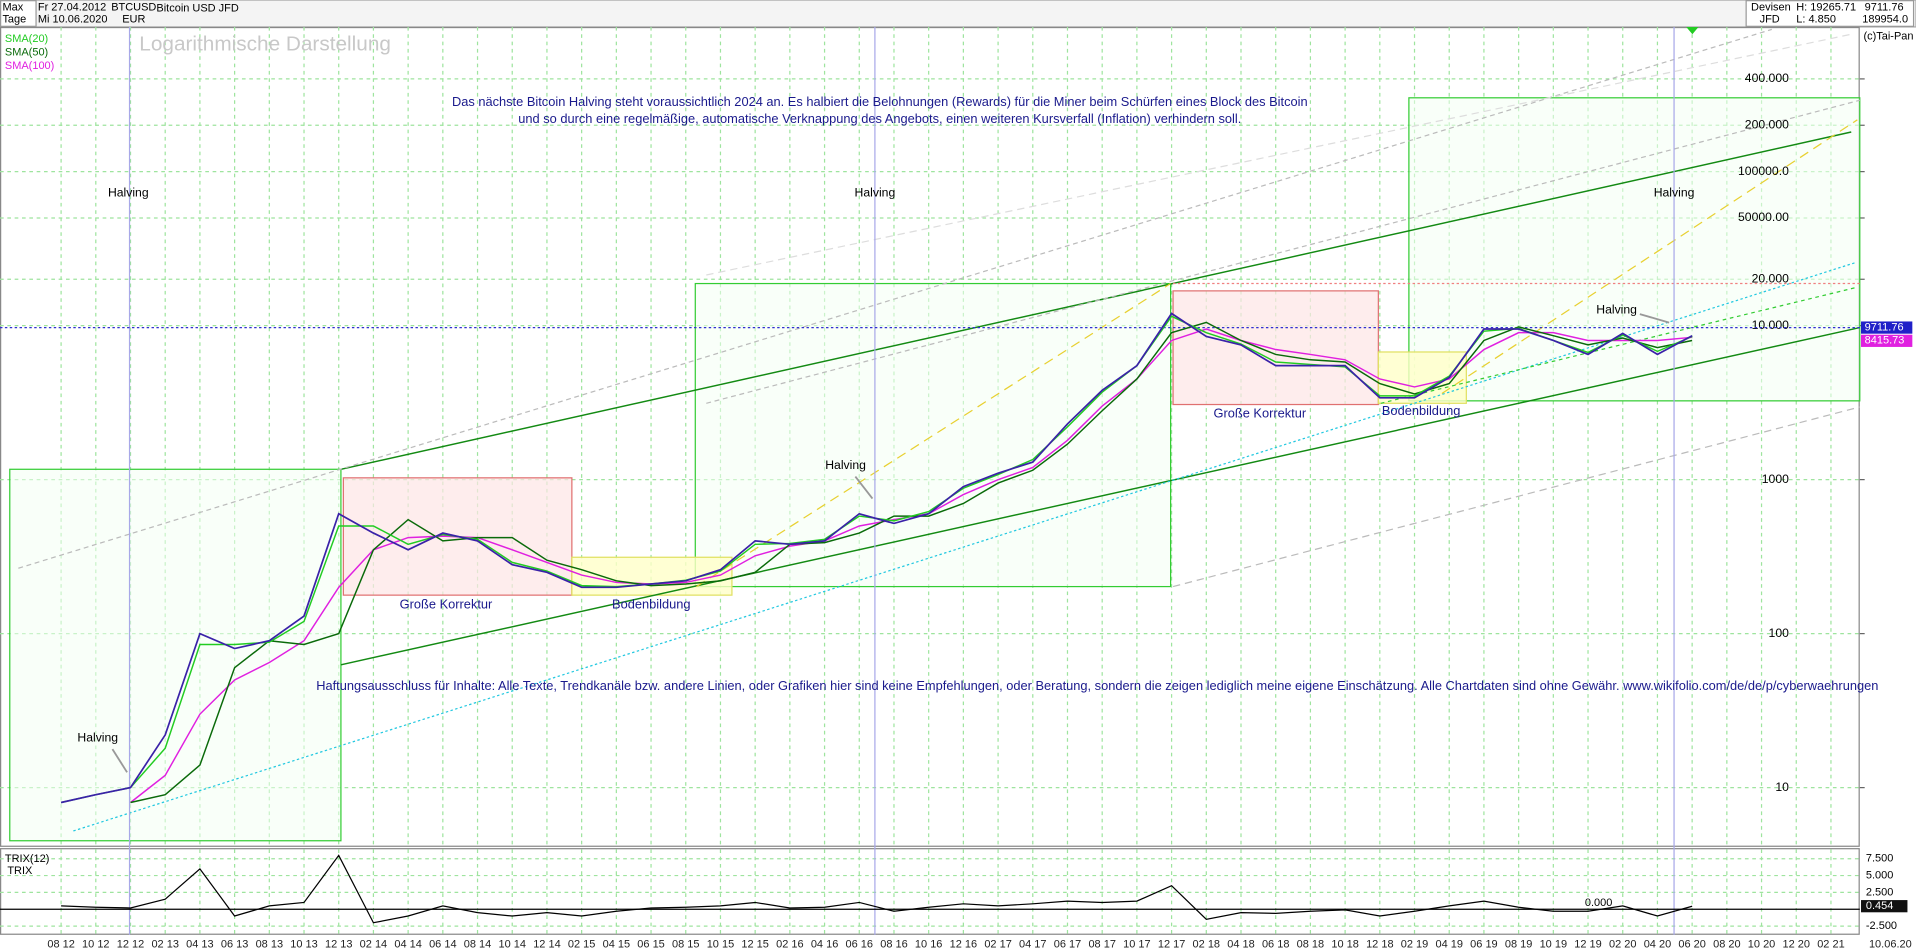 Image resolution: width=1916 pixels, height=952 pixels. I want to click on zero-label: 0.000, so click(1599, 903).